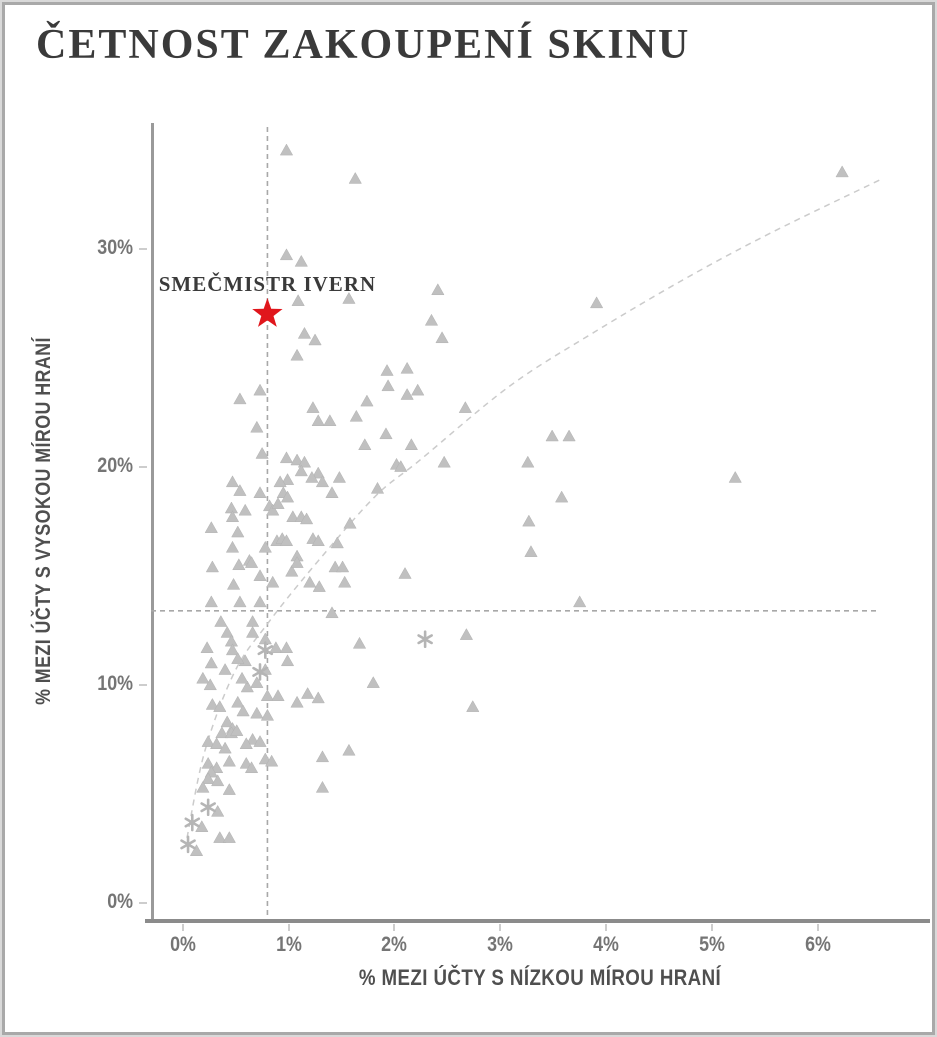 This screenshot has width=937, height=1037. Describe the element at coordinates (540, 977) in the screenshot. I see `x-axis-title: % MEZI ÚČTY S NÍZKOU MÍROU HRANÍ` at that location.